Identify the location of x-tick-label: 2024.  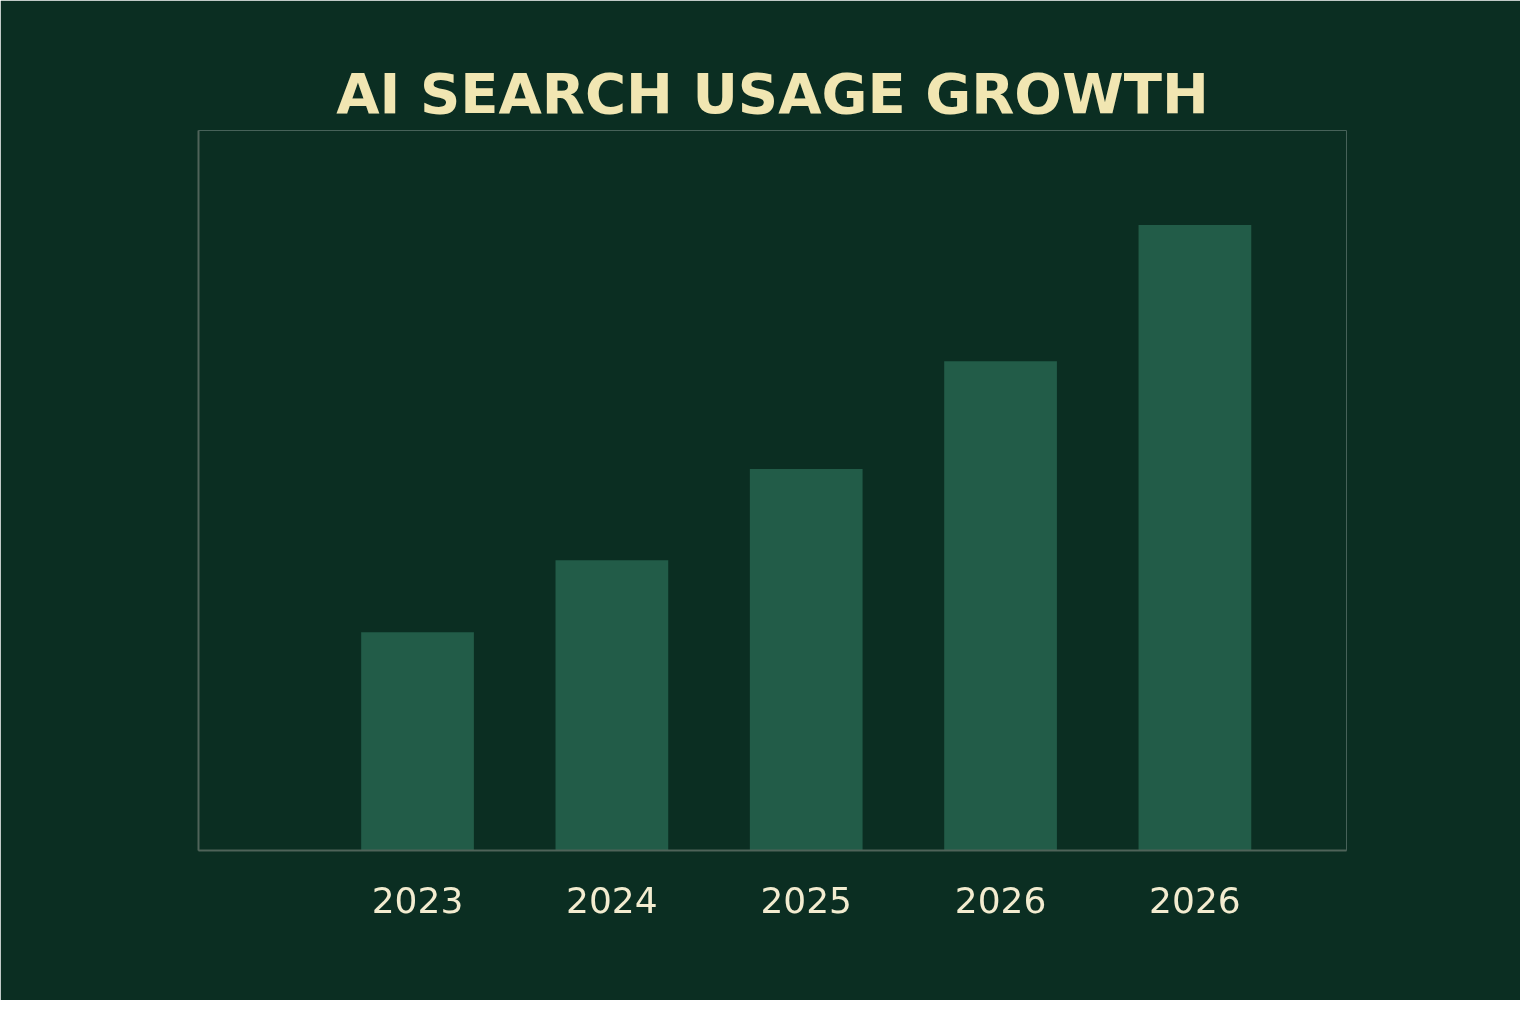
(612, 900).